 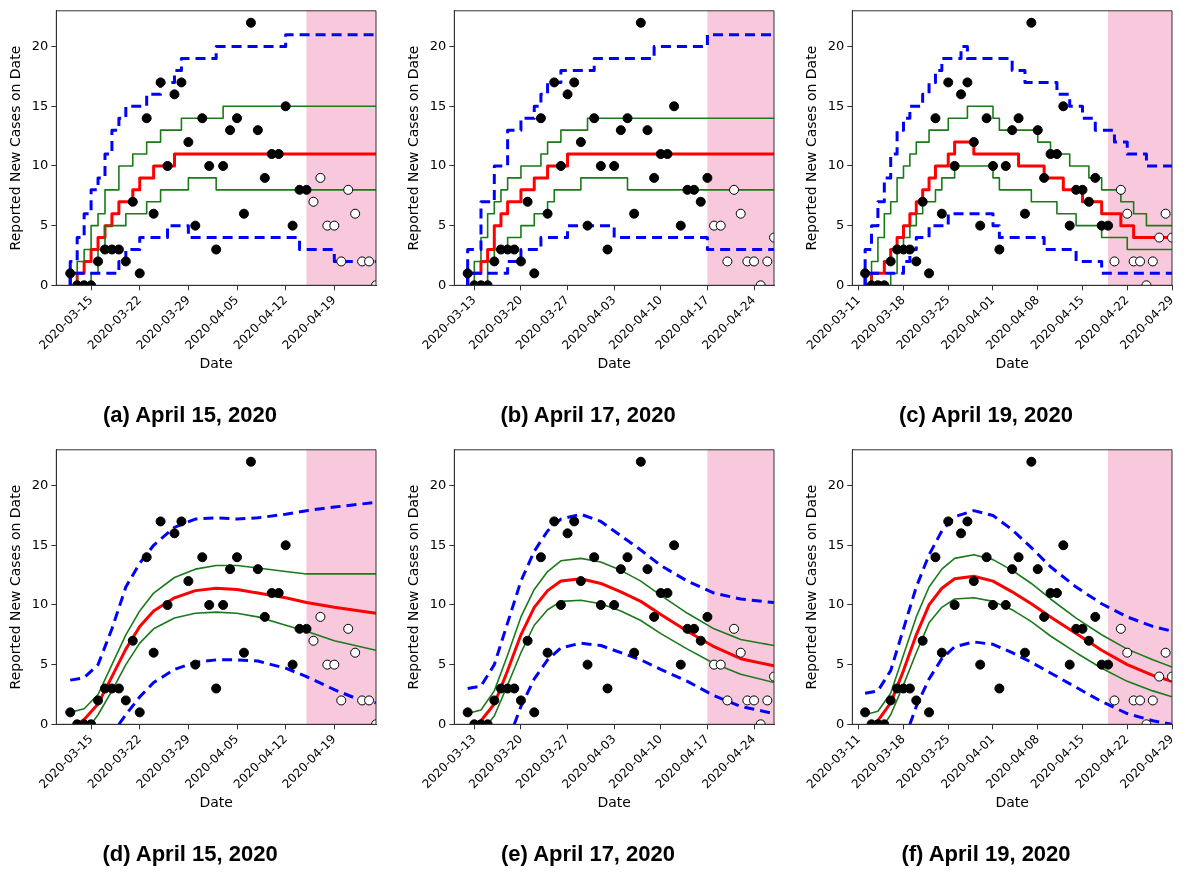 What do you see at coordinates (986, 414) in the screenshot?
I see `text: (c) April 19, 2020` at bounding box center [986, 414].